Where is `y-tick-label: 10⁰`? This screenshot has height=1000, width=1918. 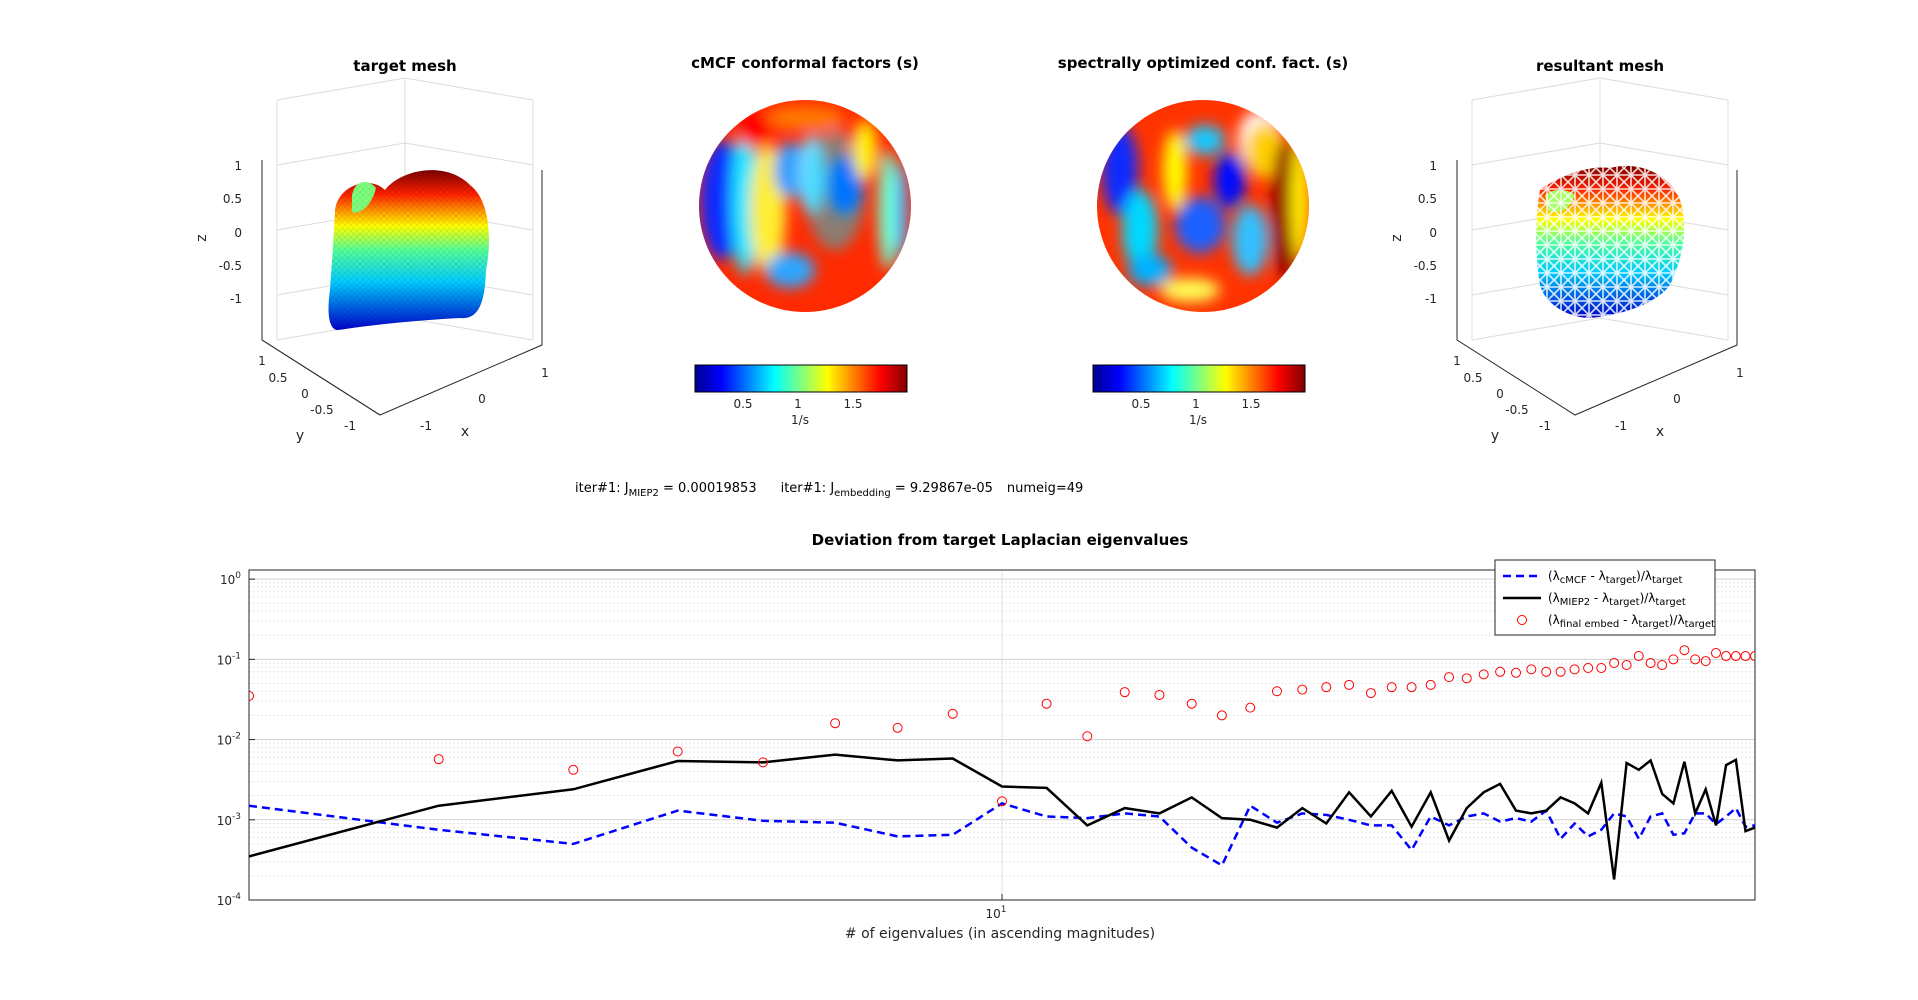
y-tick-label: 10⁰ is located at coordinates (230, 579).